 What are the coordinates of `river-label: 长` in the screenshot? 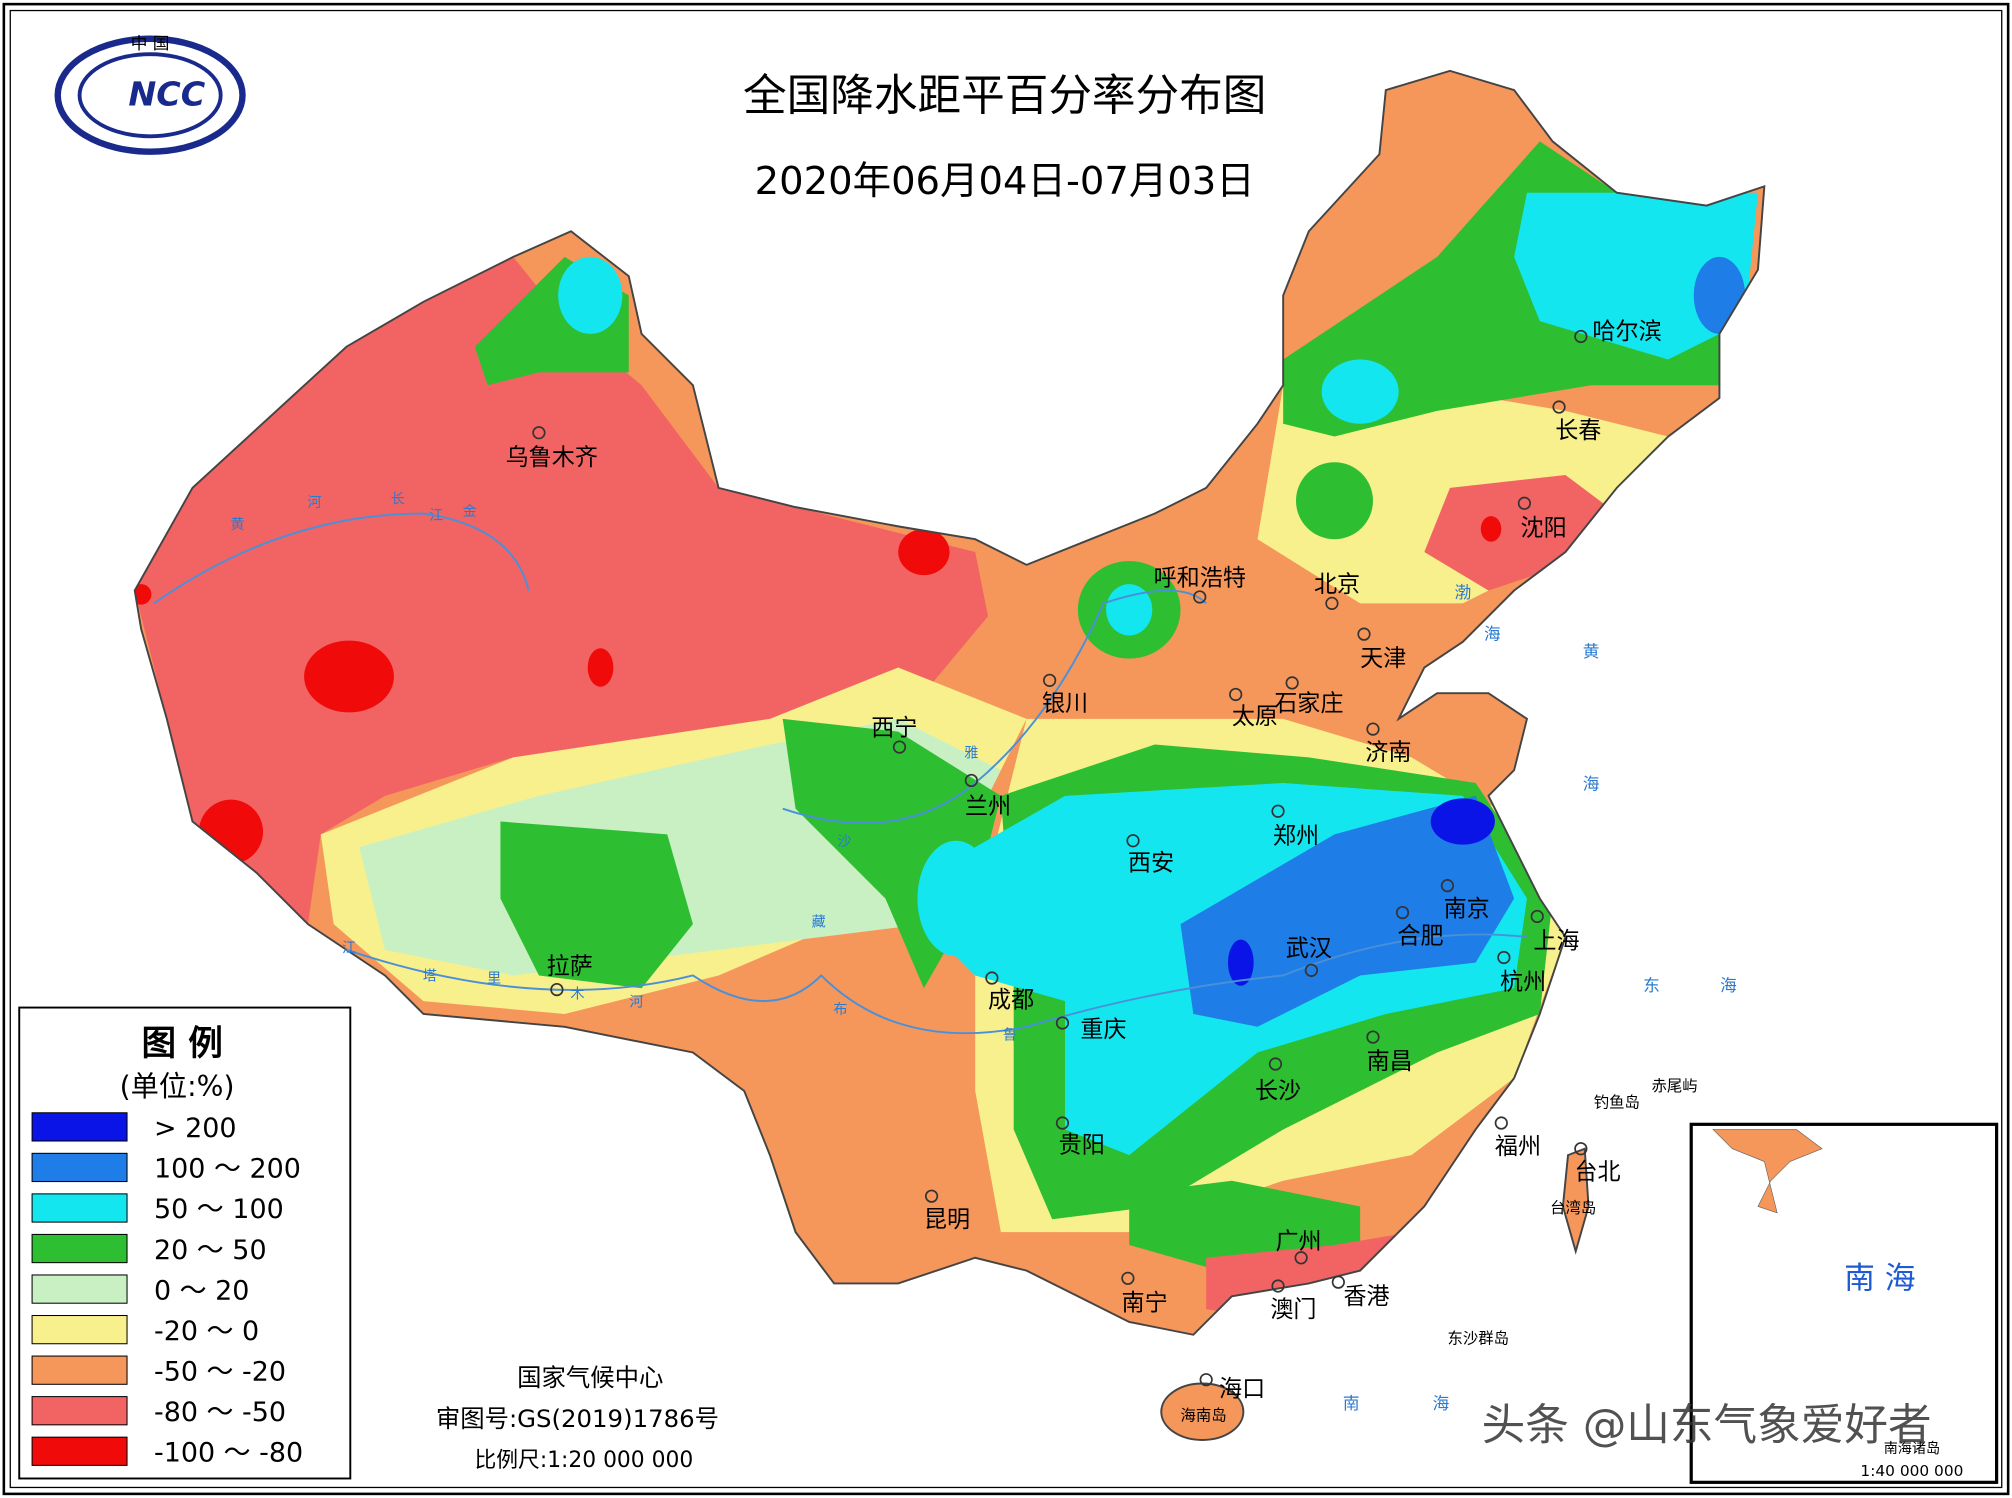 It's located at (398, 499).